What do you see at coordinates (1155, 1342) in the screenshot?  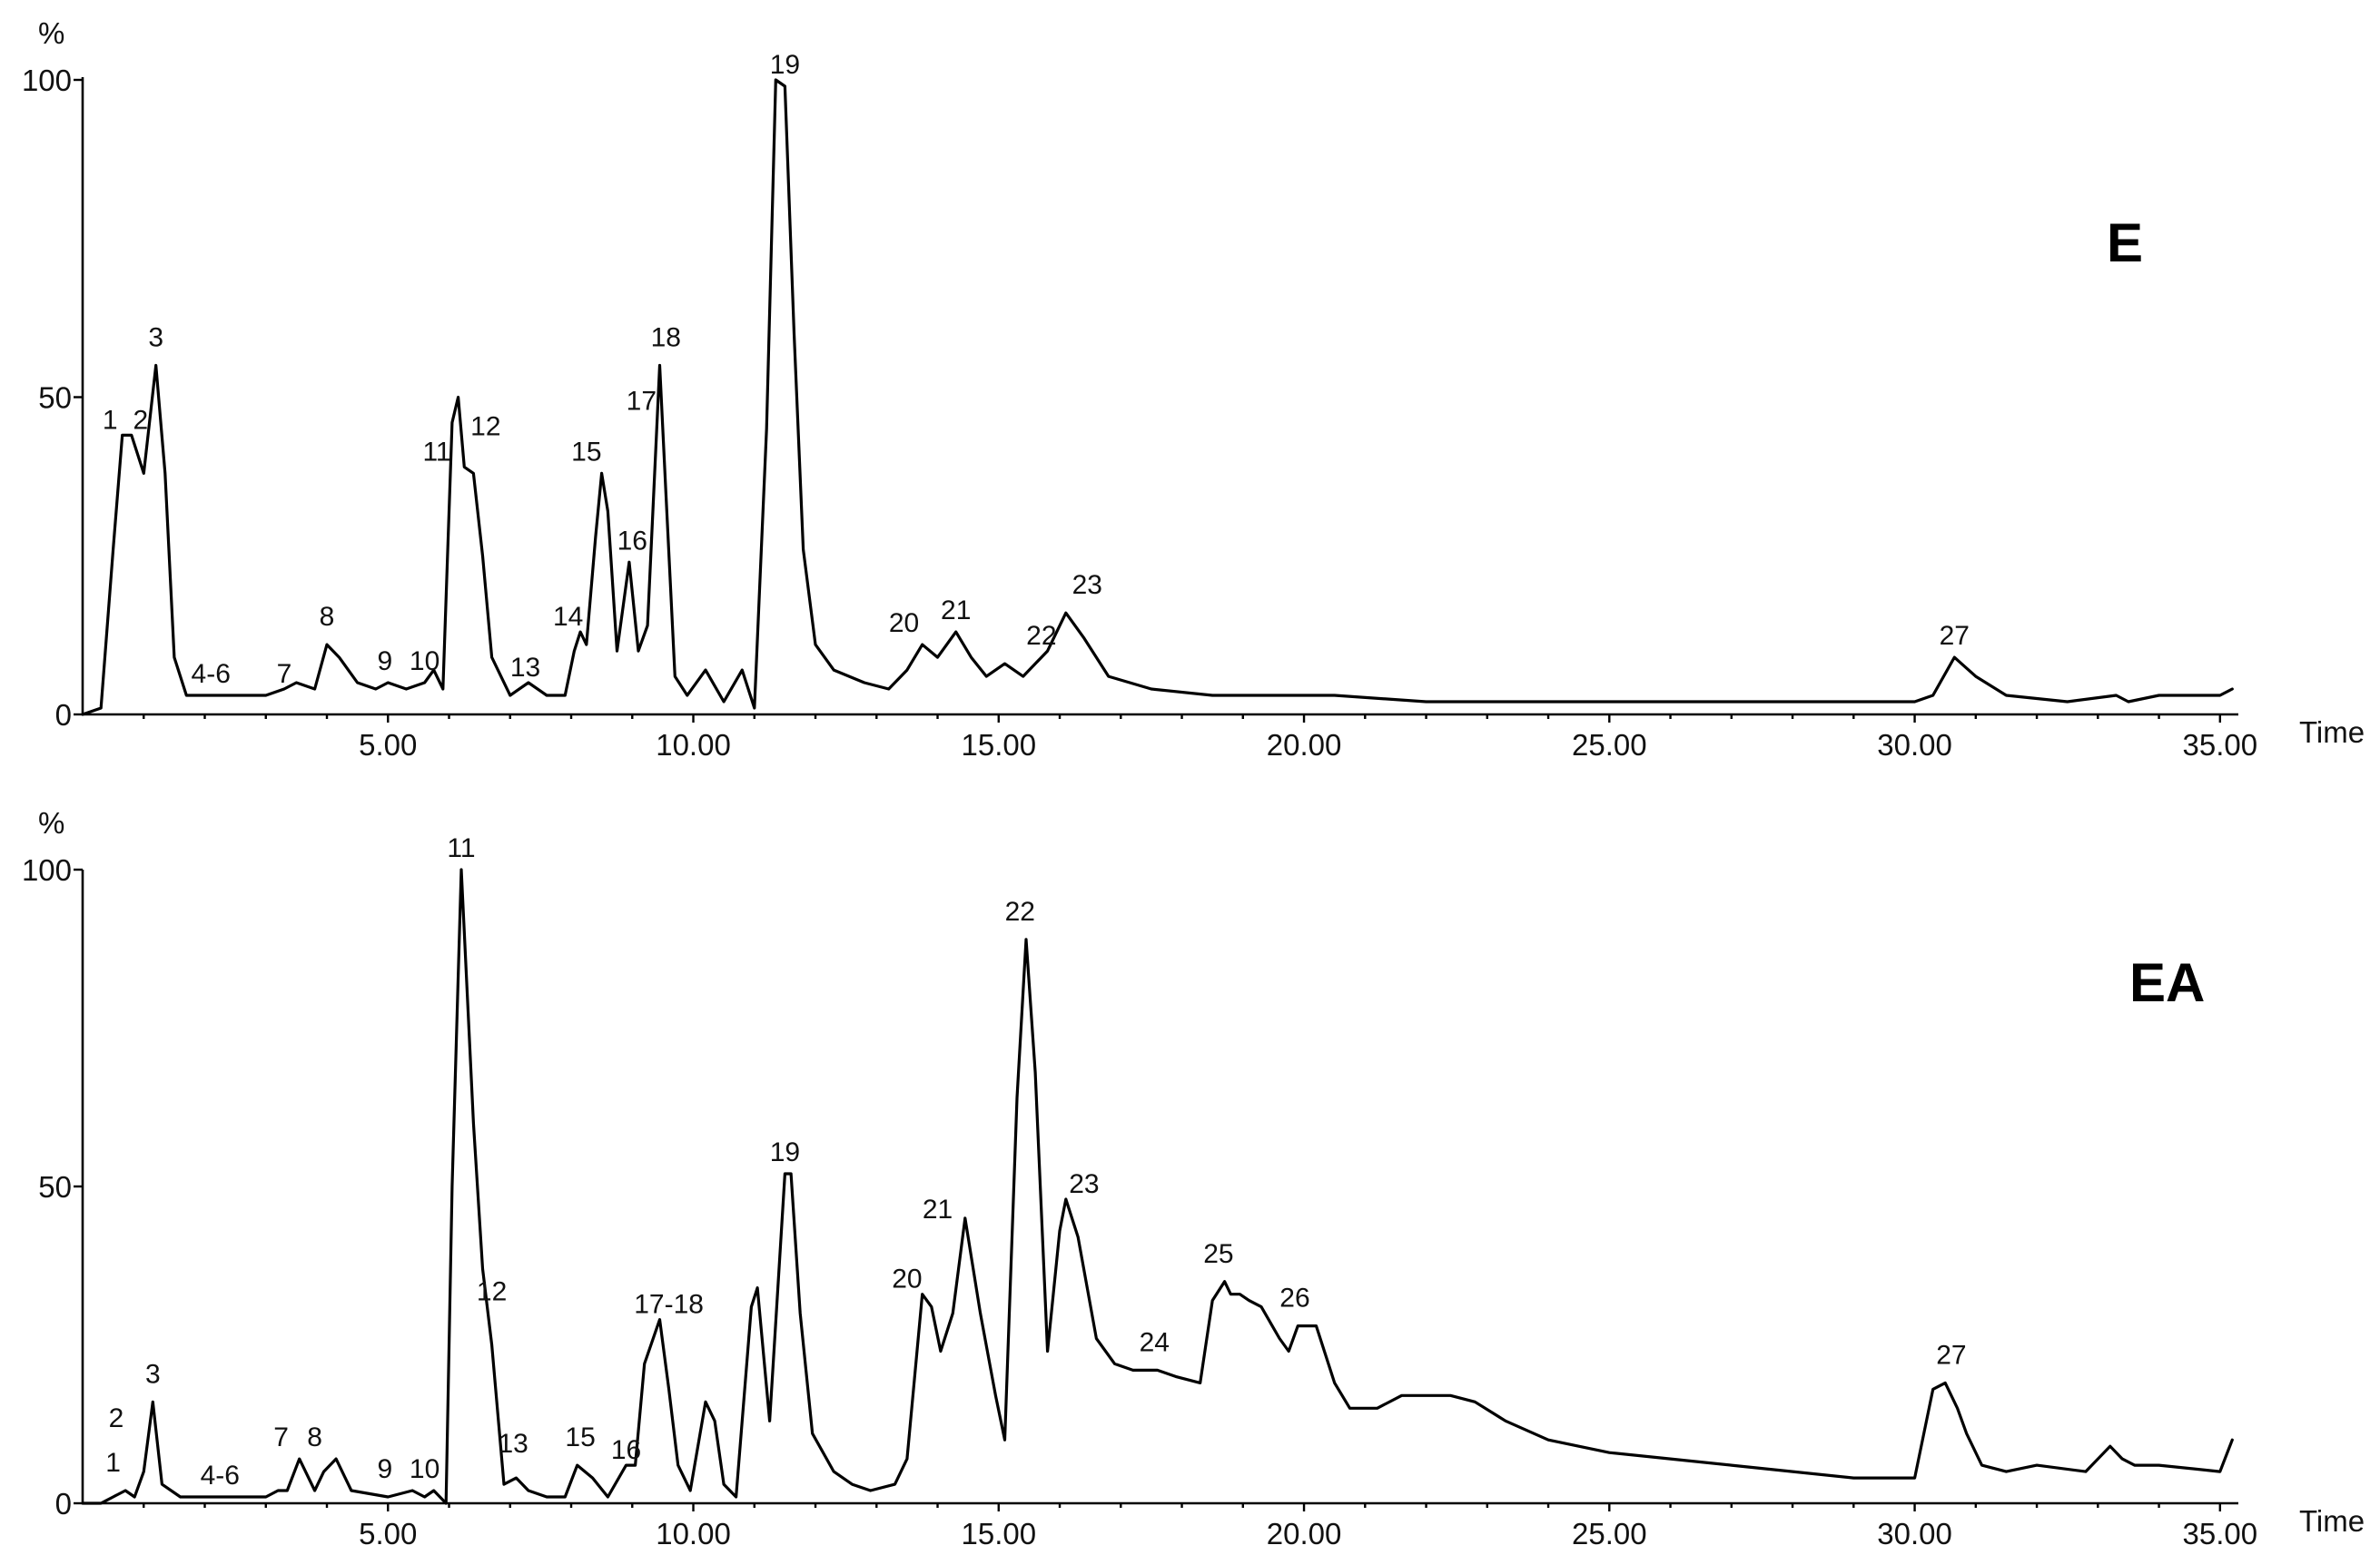 I see `peak-label: 24` at bounding box center [1155, 1342].